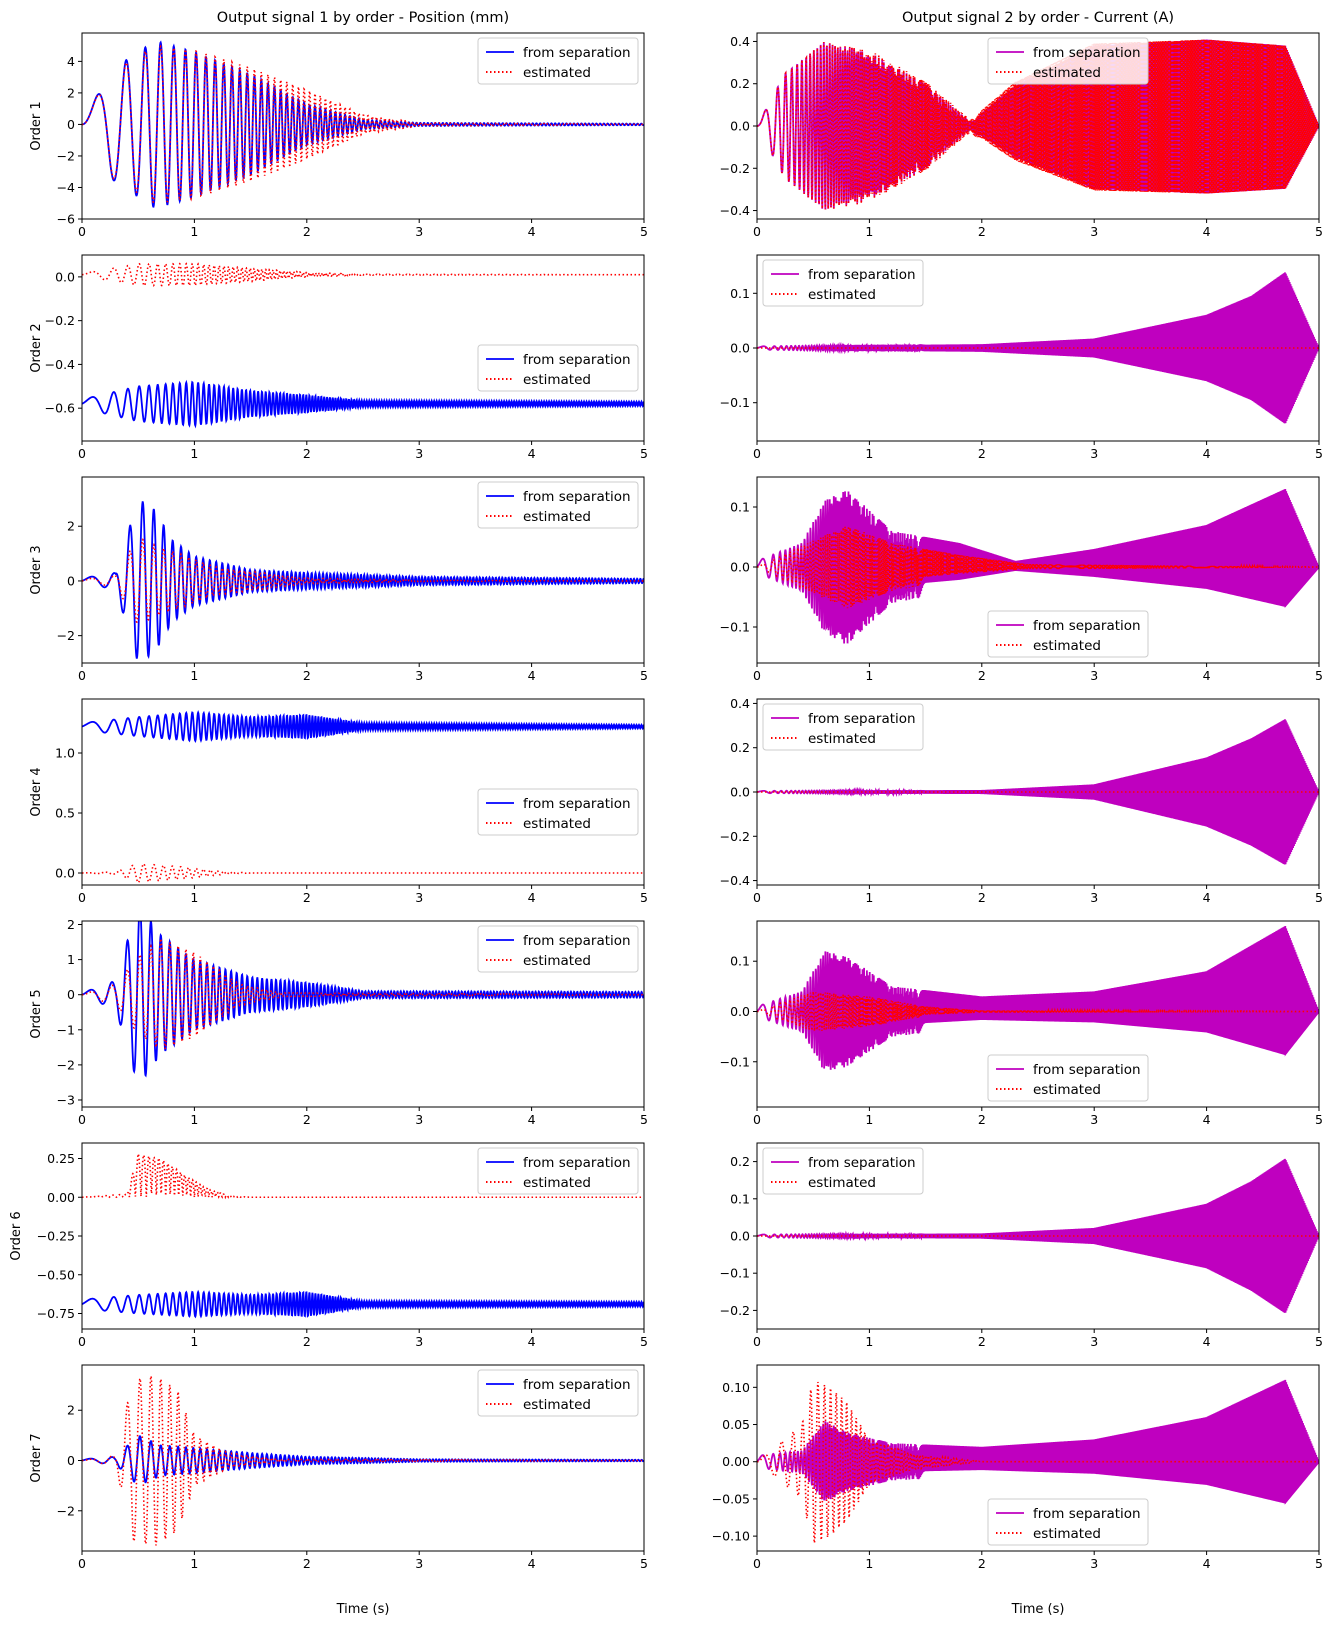 This screenshot has height=1628, width=1336. Describe the element at coordinates (61, 1158) in the screenshot. I see `y-tick-label: 0.25` at that location.